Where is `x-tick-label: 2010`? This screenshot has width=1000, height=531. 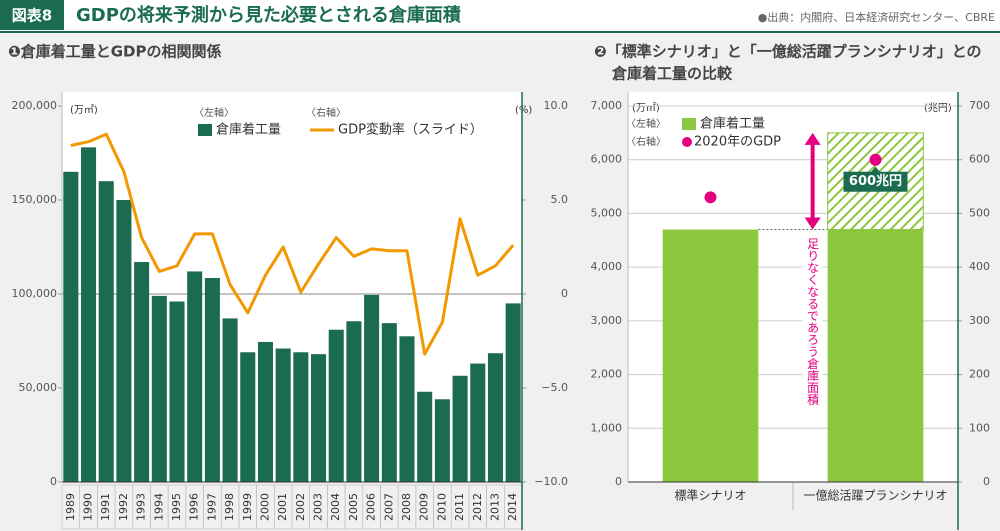
x-tick-label: 2010 is located at coordinates (441, 507).